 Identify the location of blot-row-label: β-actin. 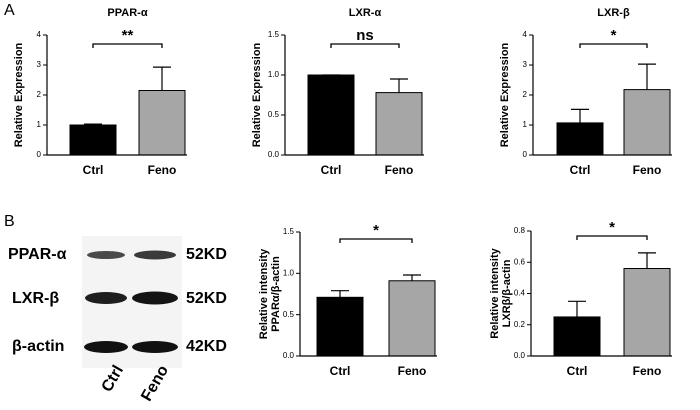
(38, 346).